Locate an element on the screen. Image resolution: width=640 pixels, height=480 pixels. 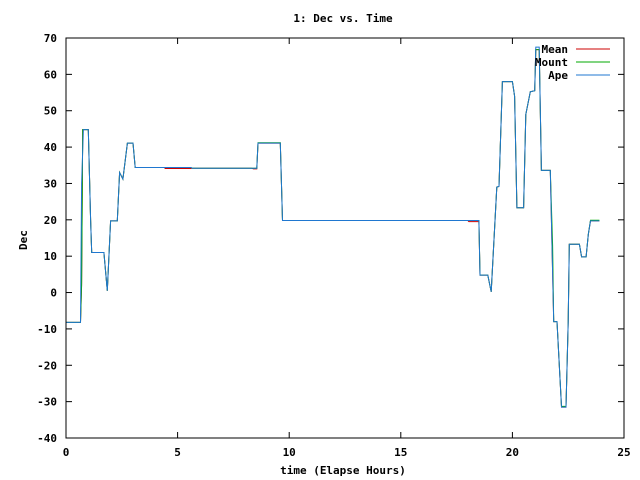
y-tick-label: -10 is located at coordinates (47, 329).